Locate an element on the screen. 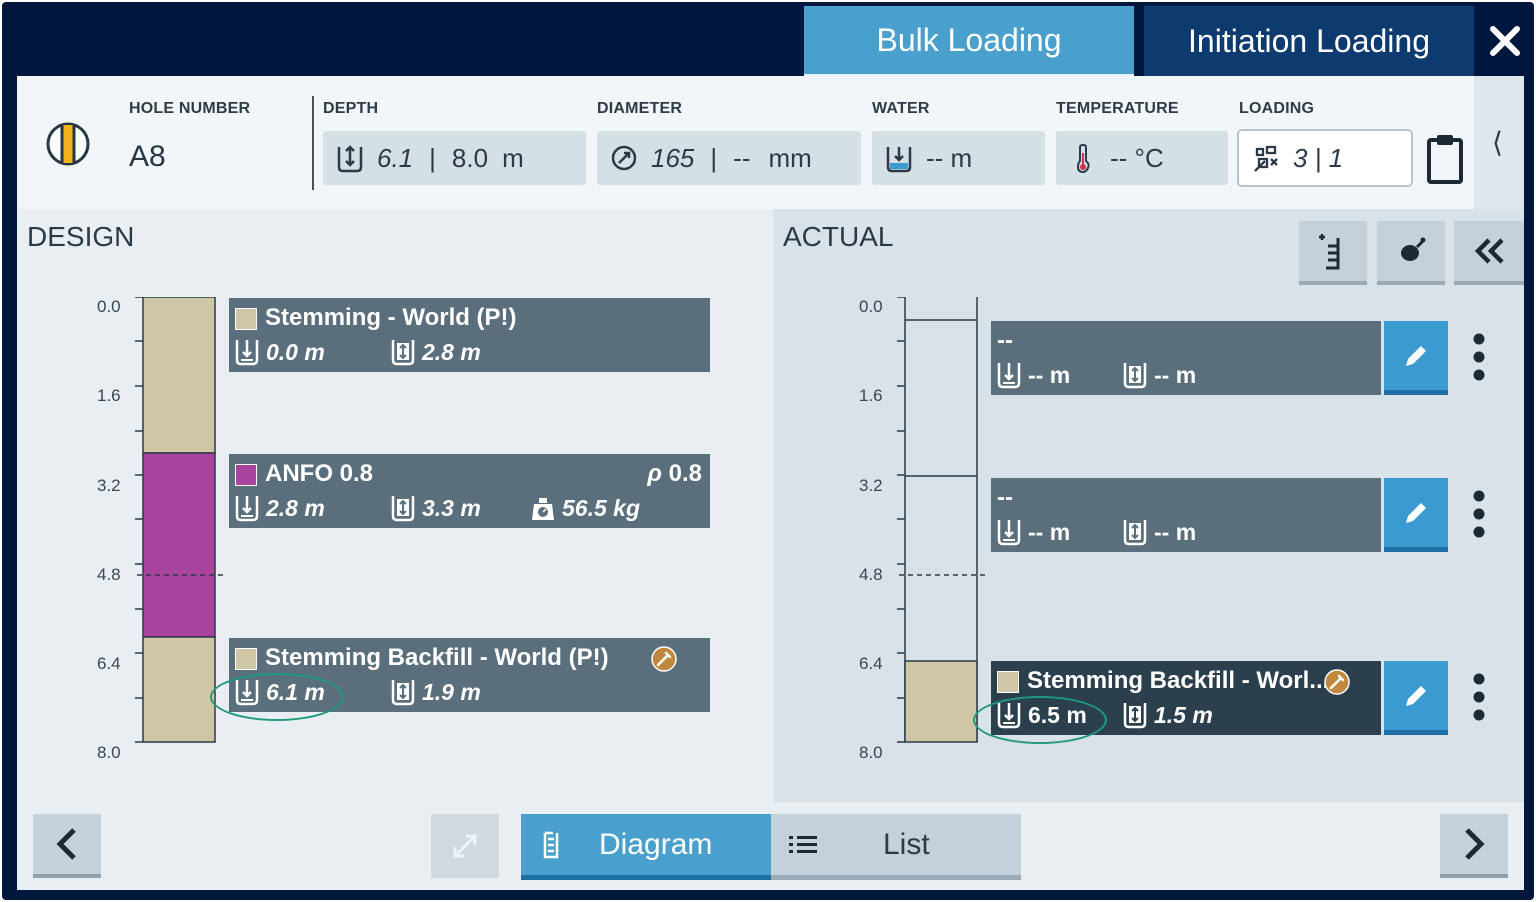  close-icon is located at coordinates (1505, 41).